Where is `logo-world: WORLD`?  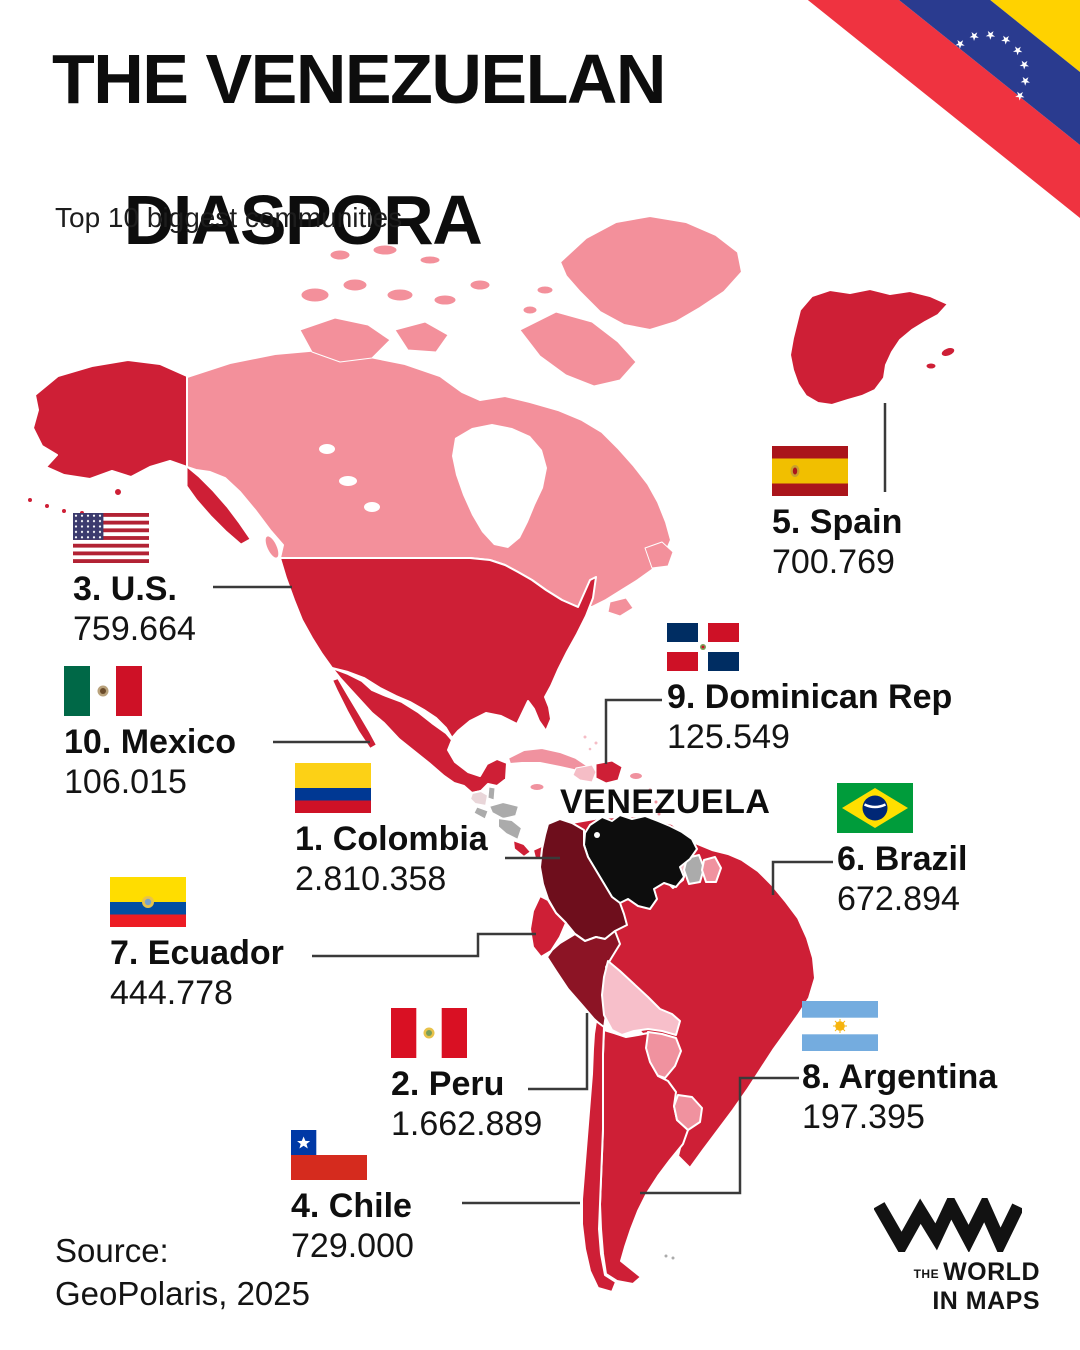
logo-world: WORLD is located at coordinates (991, 1272).